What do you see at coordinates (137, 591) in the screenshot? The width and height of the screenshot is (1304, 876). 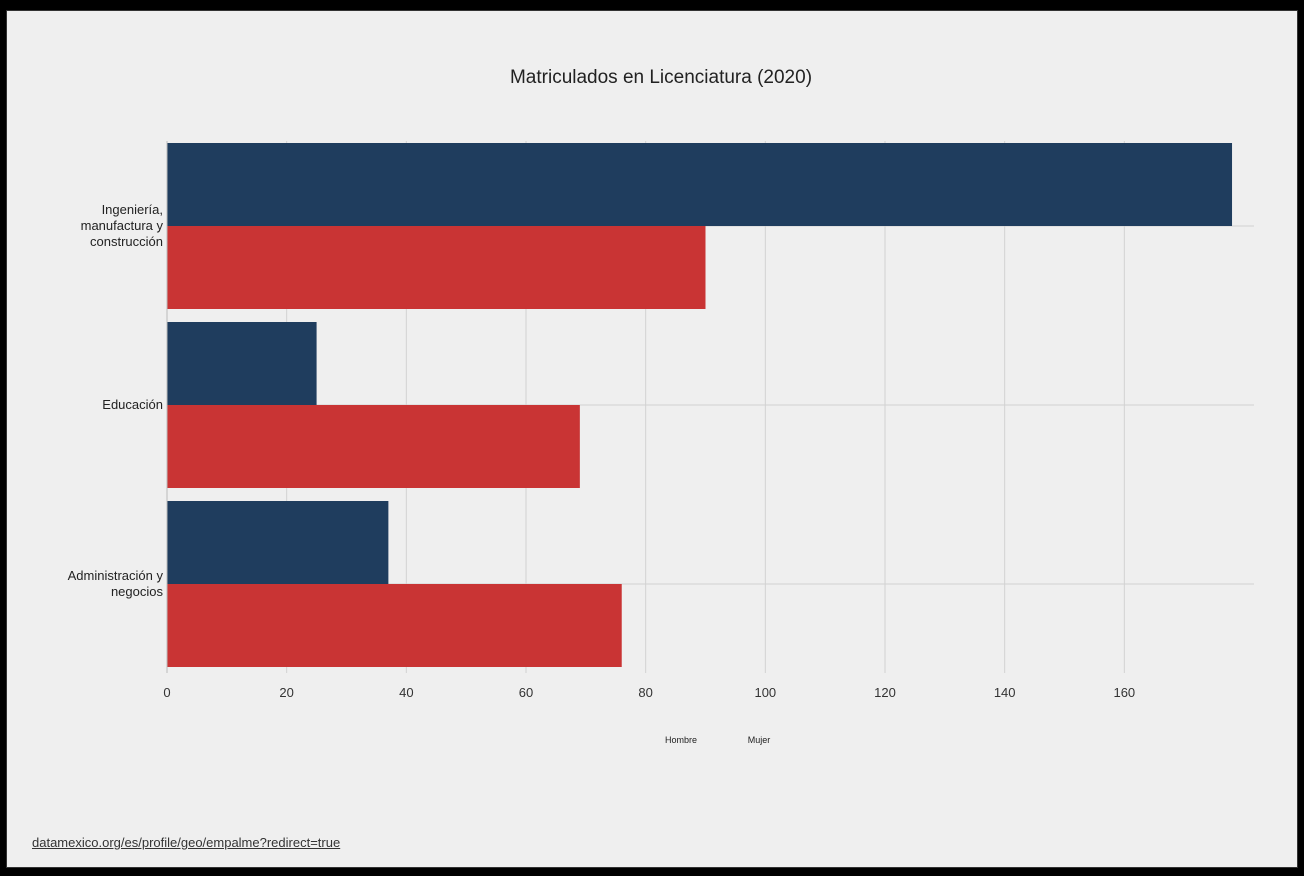 I see `category-label: negocios` at bounding box center [137, 591].